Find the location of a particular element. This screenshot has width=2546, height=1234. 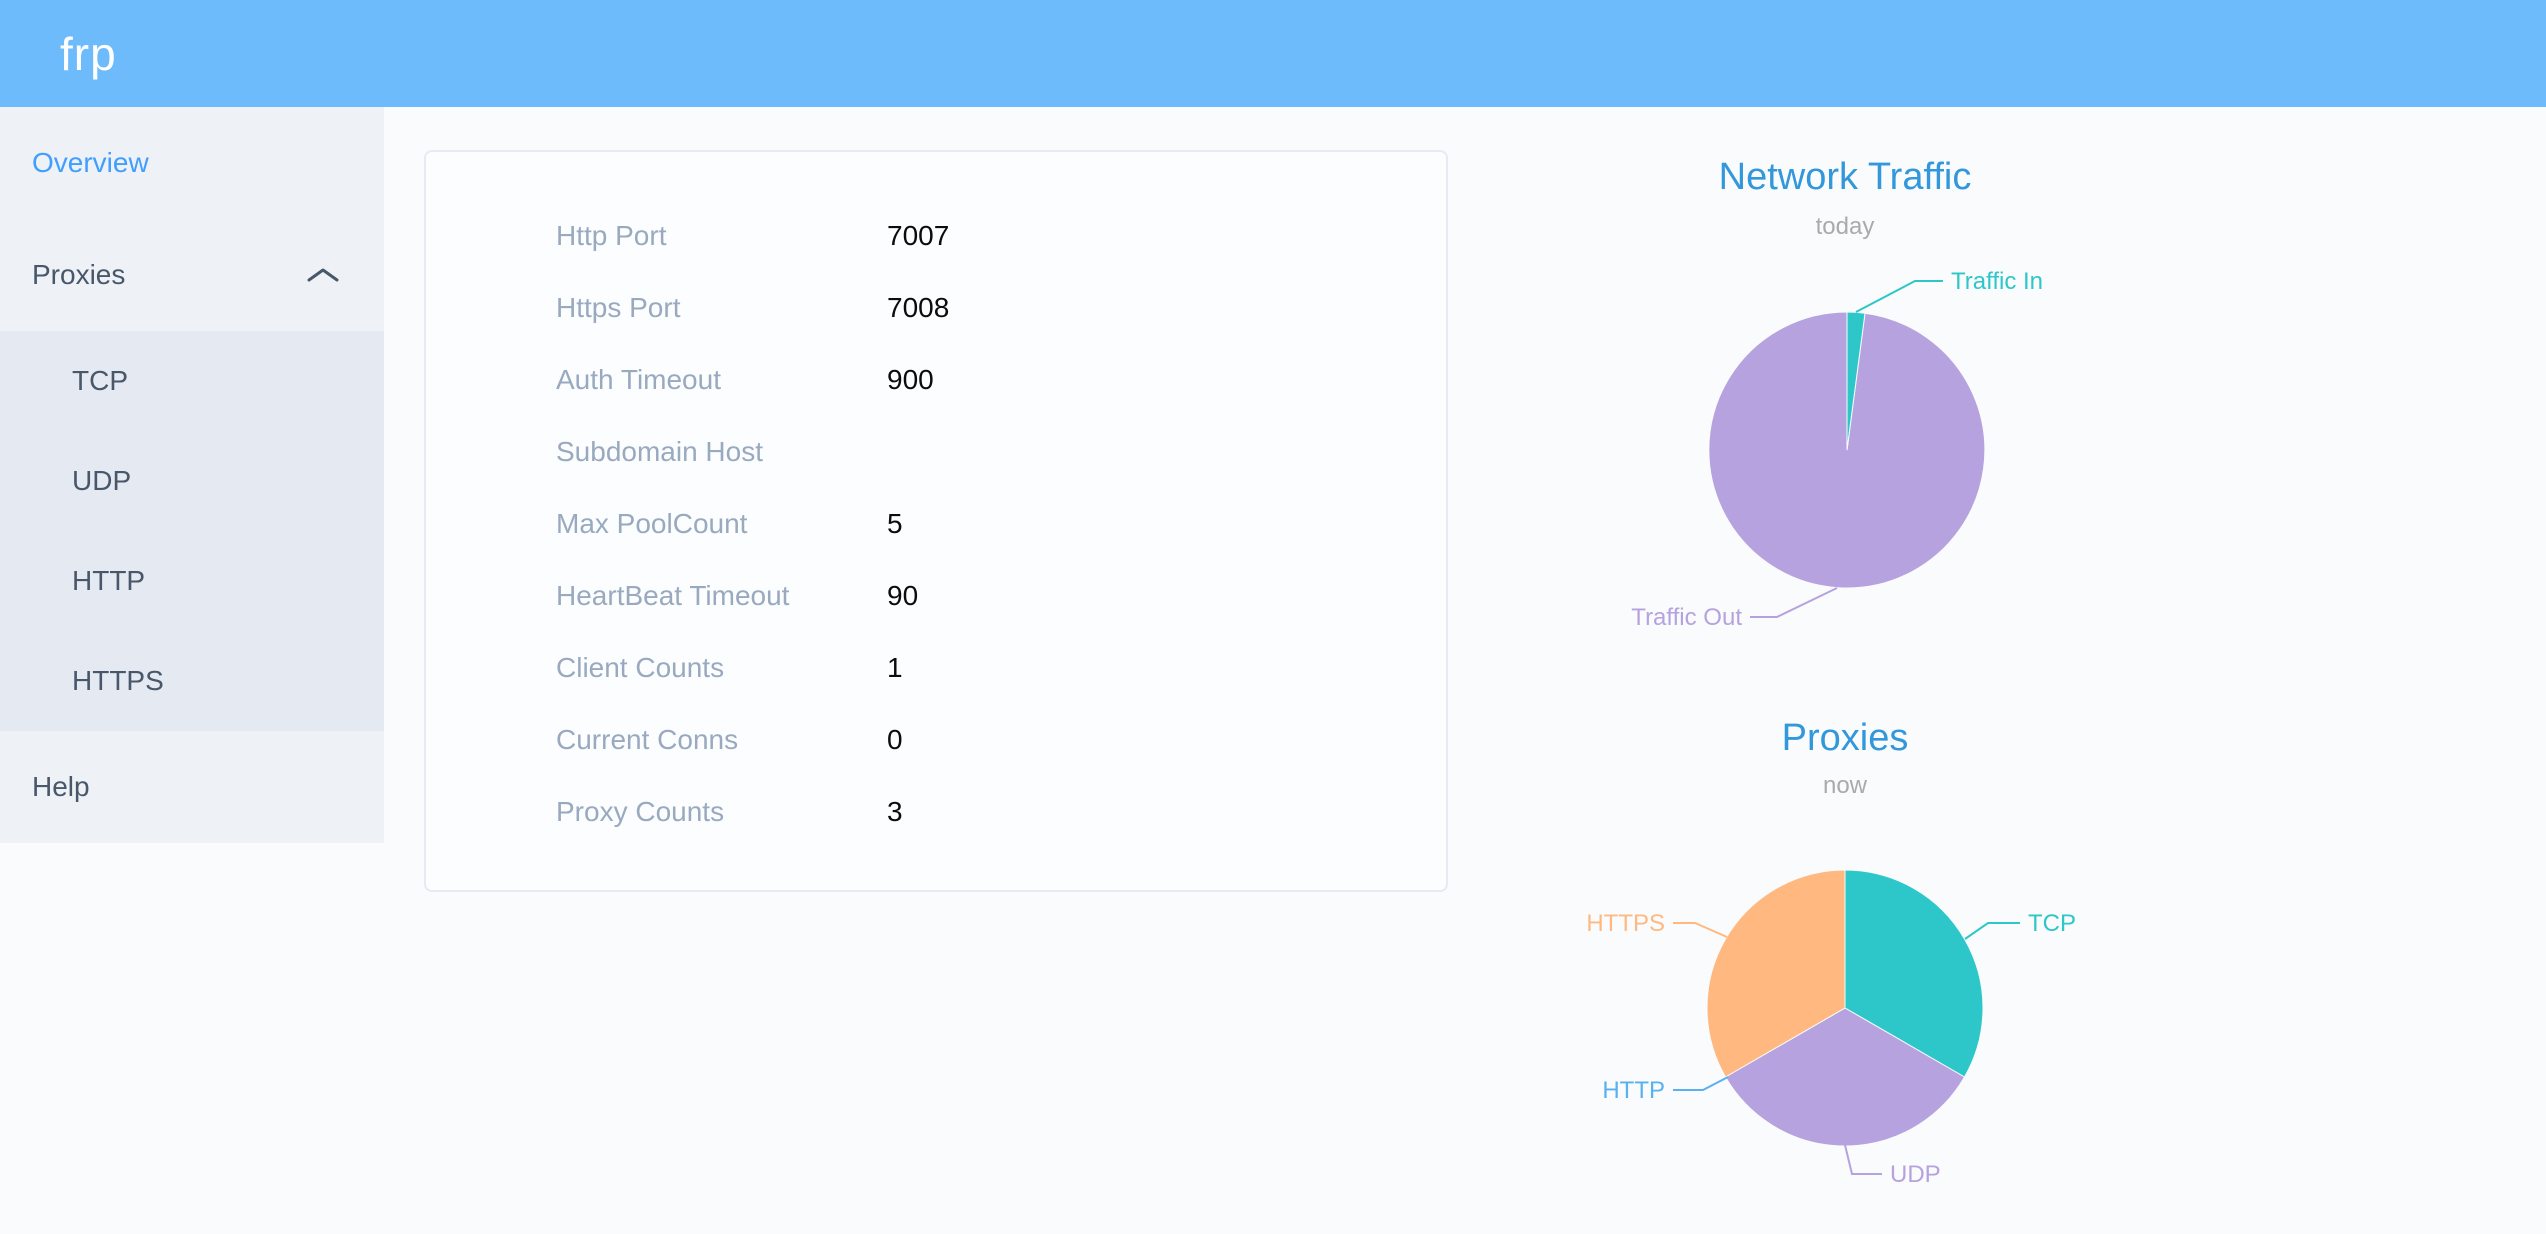

row-subdomain-host: Subdomain Host is located at coordinates (936, 452).